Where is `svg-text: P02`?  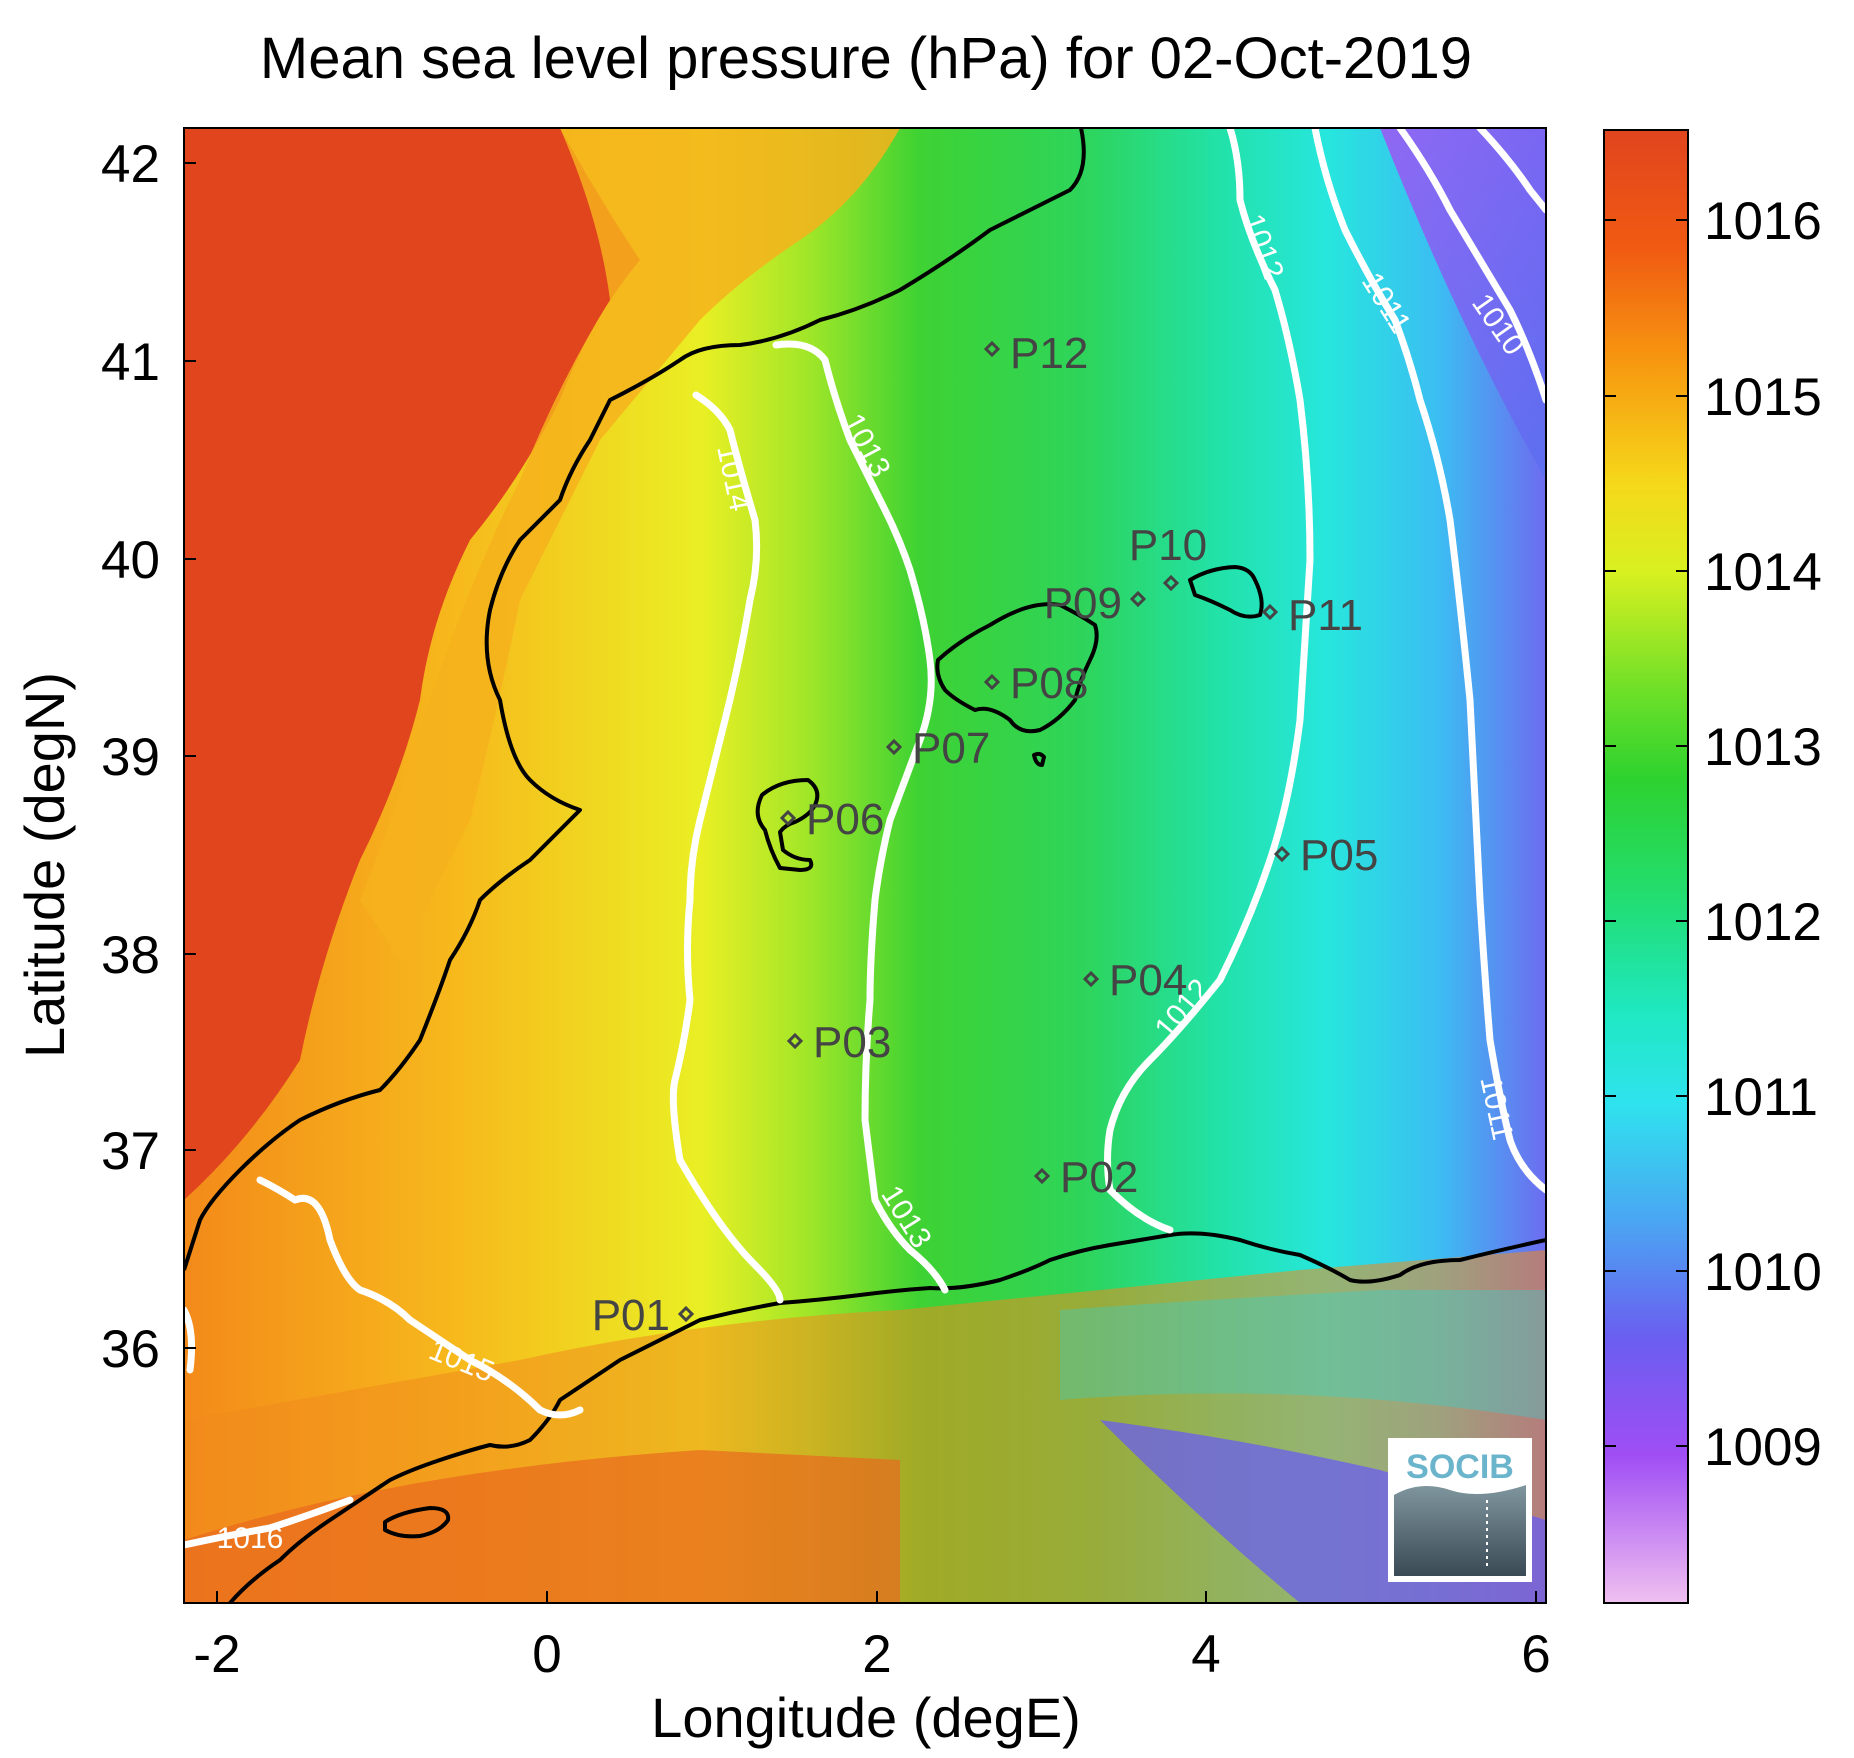
svg-text: P02 is located at coordinates (1099, 1177).